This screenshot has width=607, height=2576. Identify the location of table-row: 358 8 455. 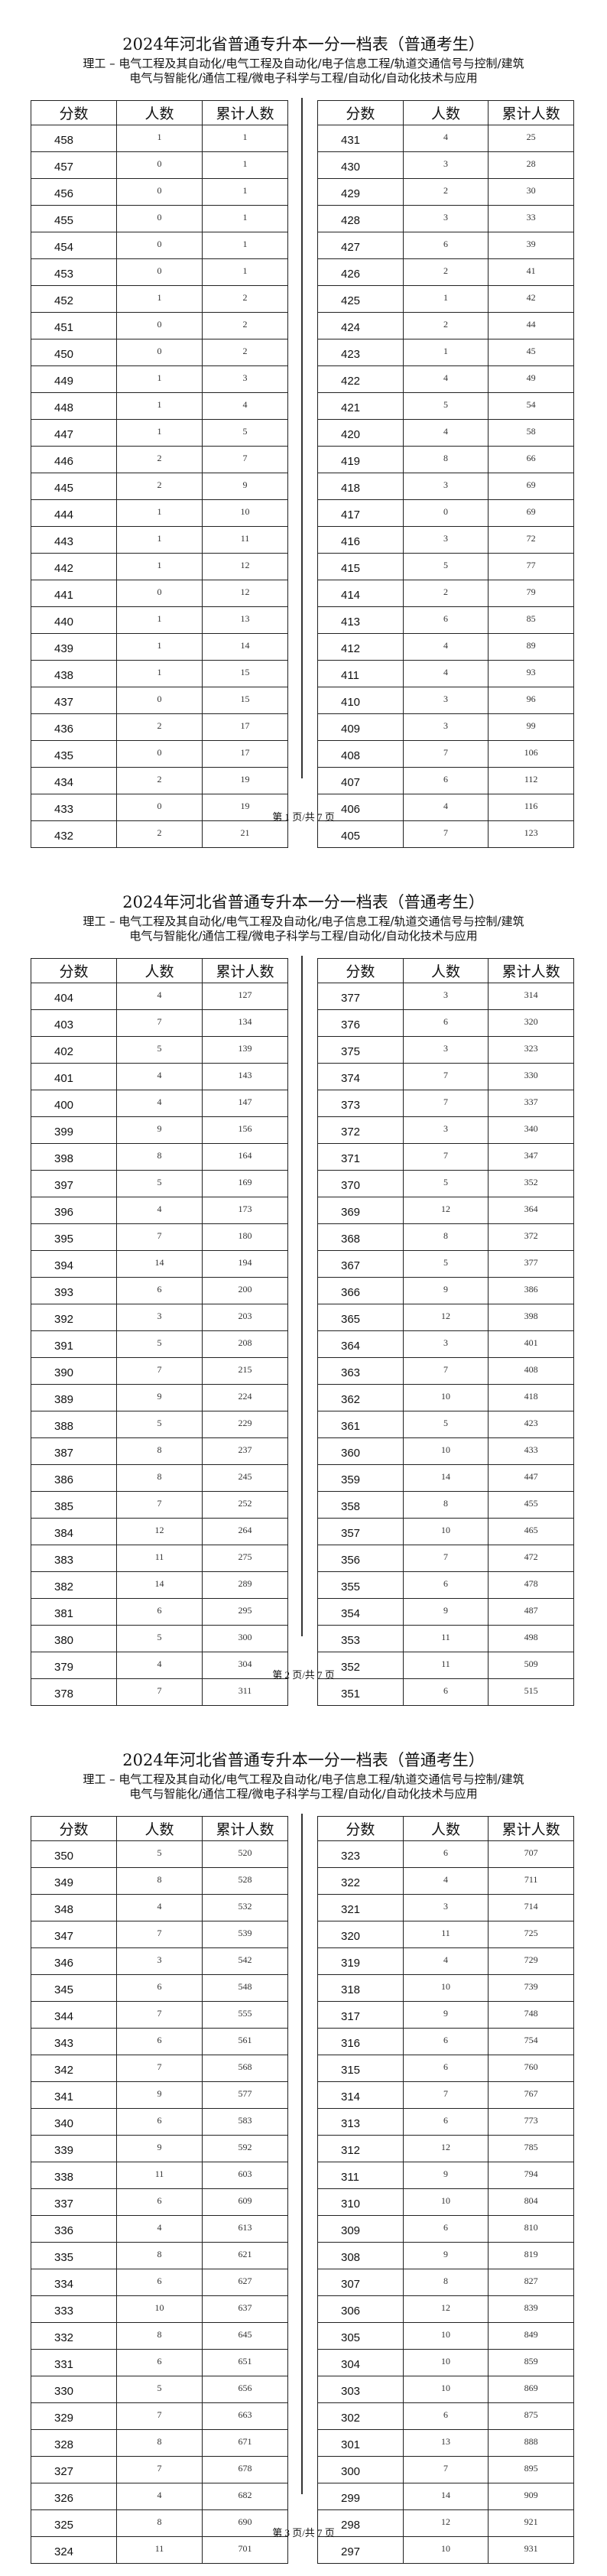
(445, 1505).